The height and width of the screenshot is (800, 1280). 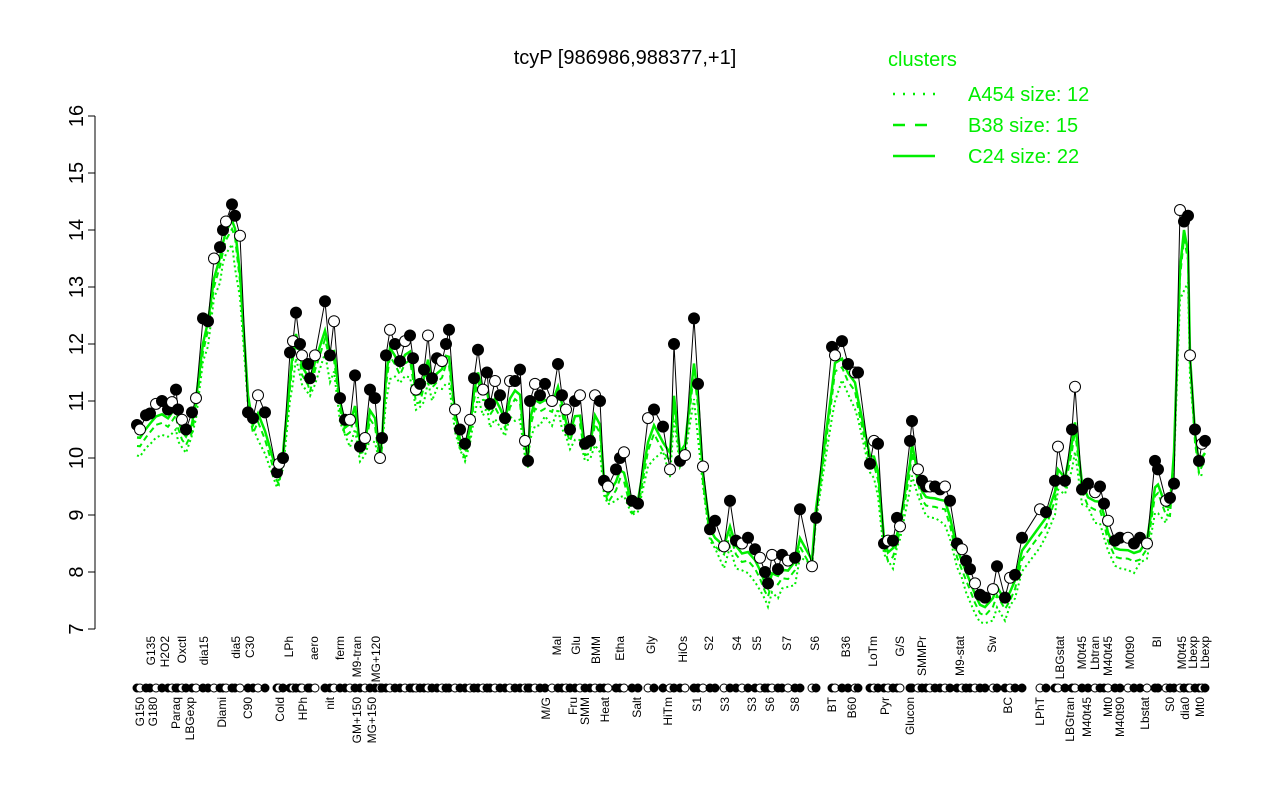 What do you see at coordinates (651, 645) in the screenshot?
I see `x-tick-label-upper: Gly` at bounding box center [651, 645].